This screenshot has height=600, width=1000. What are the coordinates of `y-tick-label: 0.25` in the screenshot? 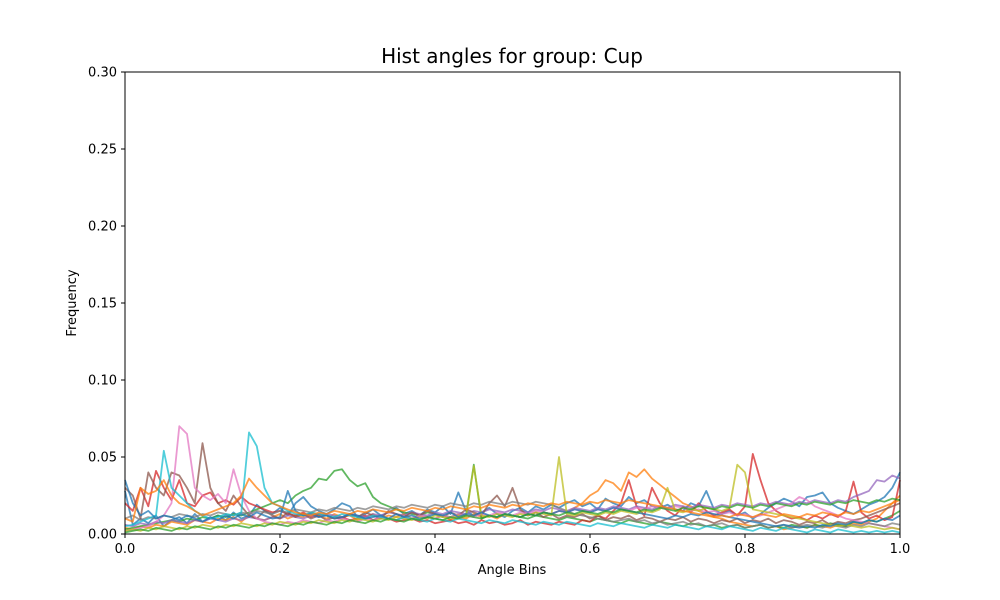 It's located at (102, 150).